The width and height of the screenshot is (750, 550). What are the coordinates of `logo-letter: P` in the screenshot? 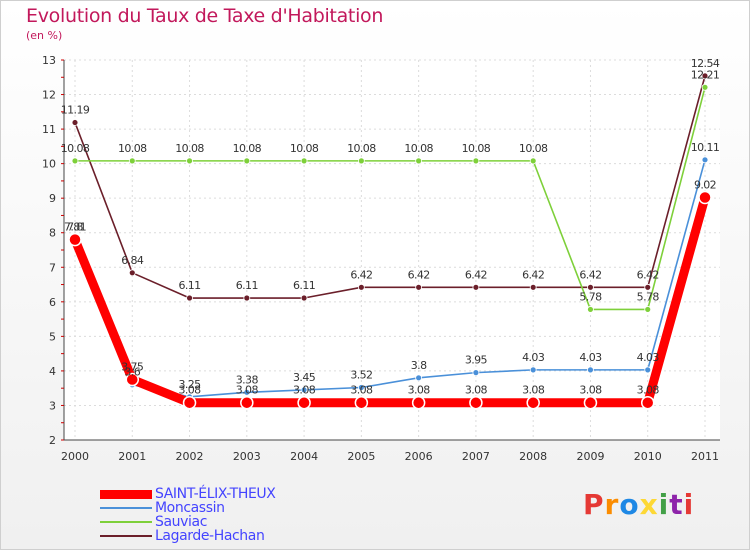 It's located at (594, 504).